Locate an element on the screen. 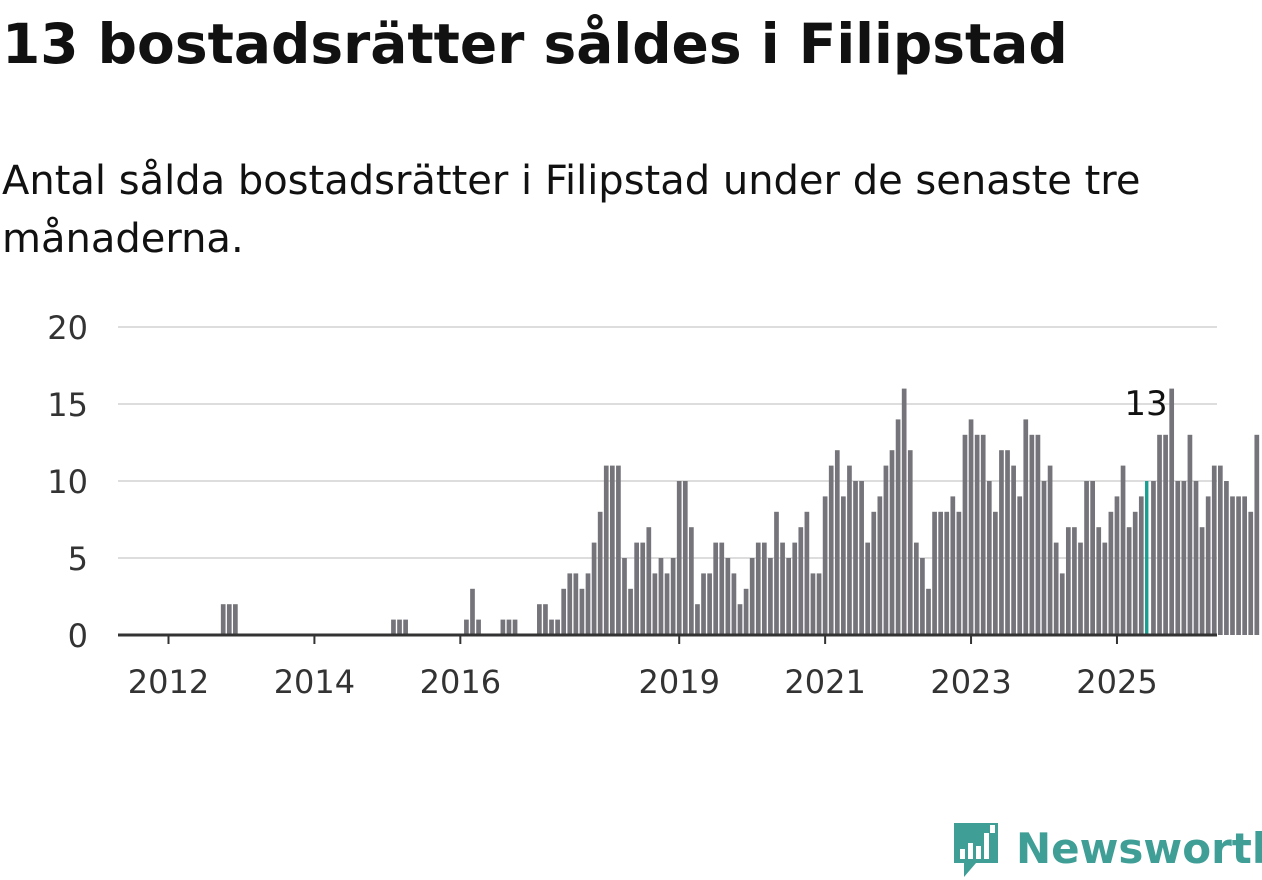 The image size is (1262, 880). page-title: 13 bostadsrätter såldes i Filipstad is located at coordinates (535, 44).